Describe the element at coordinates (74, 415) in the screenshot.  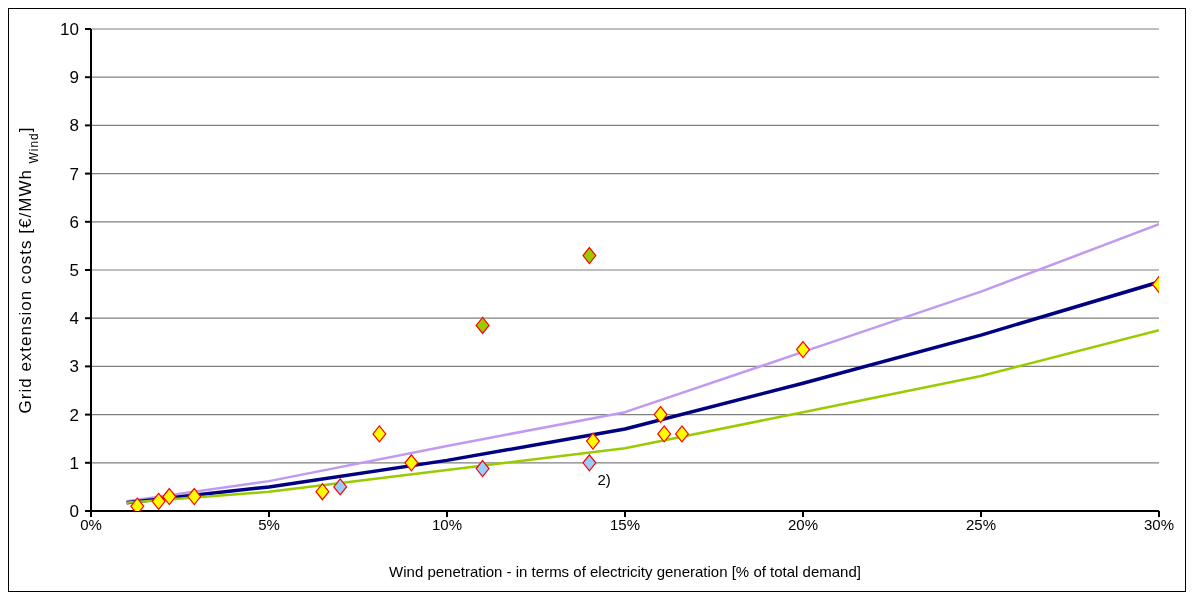
I see `y-tick-label: 2` at that location.